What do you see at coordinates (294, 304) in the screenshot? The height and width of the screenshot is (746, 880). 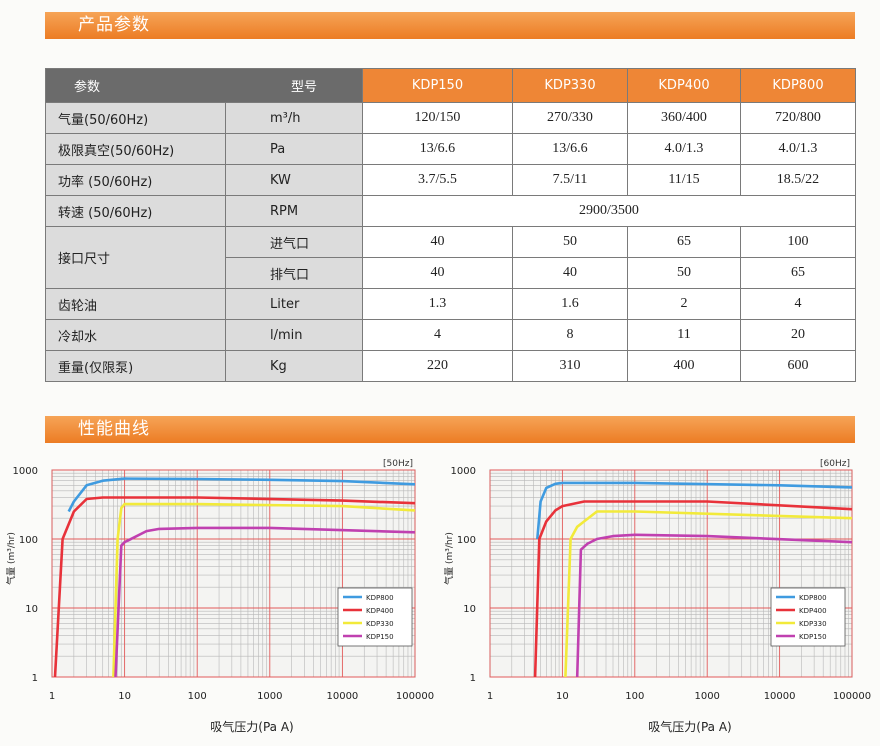 I see `row-unit: Liter` at bounding box center [294, 304].